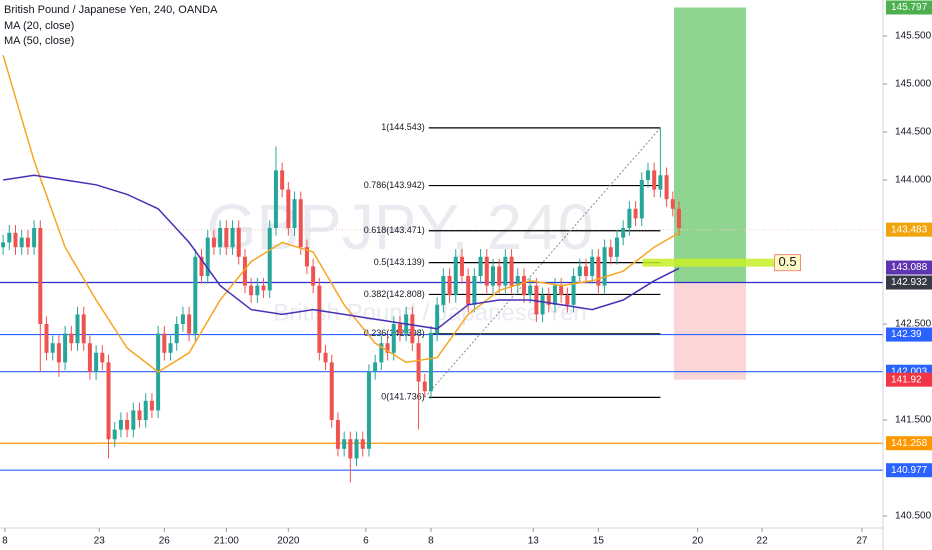  I want to click on x-tick-label: 22, so click(763, 541).